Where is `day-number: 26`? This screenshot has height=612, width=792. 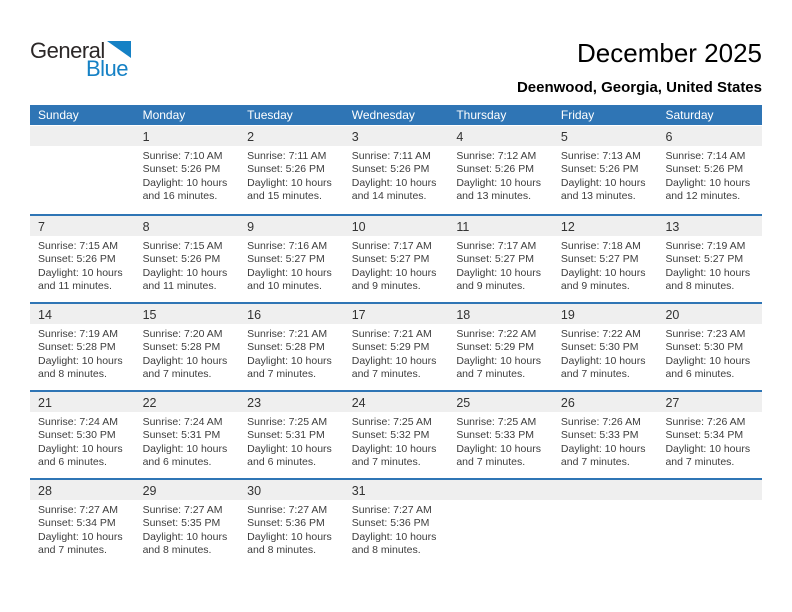
day-number: 26 is located at coordinates (605, 402).